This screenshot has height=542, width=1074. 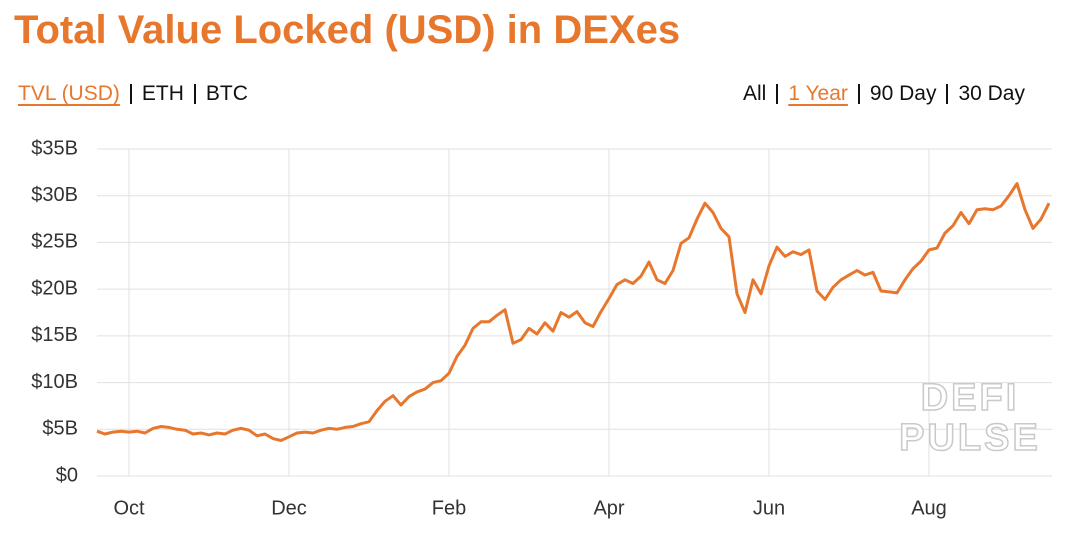 What do you see at coordinates (60, 429) in the screenshot?
I see `y-tick-label: $5B` at bounding box center [60, 429].